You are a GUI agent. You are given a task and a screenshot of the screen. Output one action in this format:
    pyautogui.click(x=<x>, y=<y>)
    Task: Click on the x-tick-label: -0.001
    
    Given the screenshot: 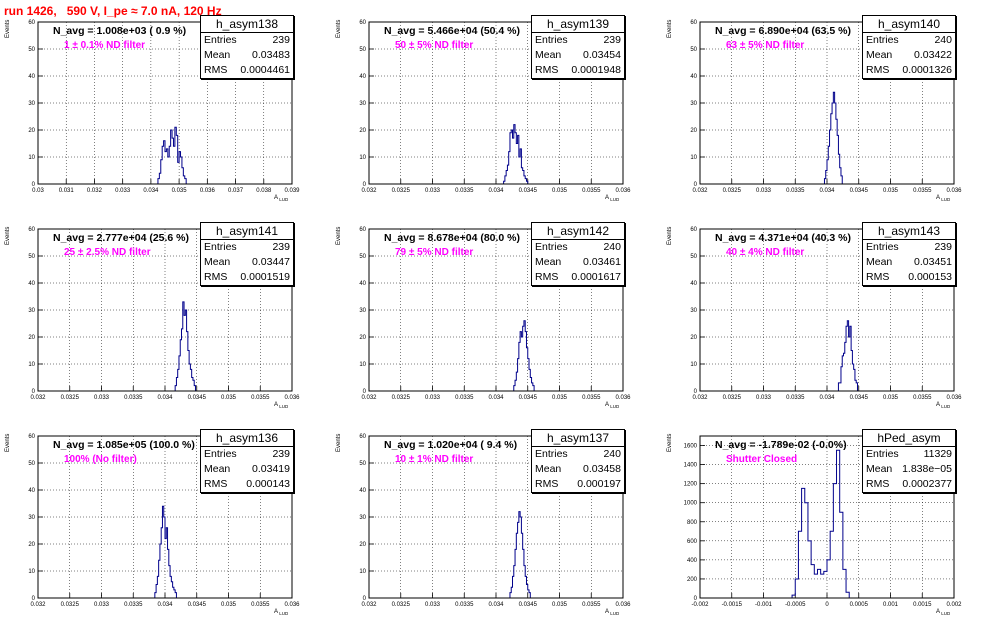 What is the action you would take?
    pyautogui.click(x=764, y=605)
    